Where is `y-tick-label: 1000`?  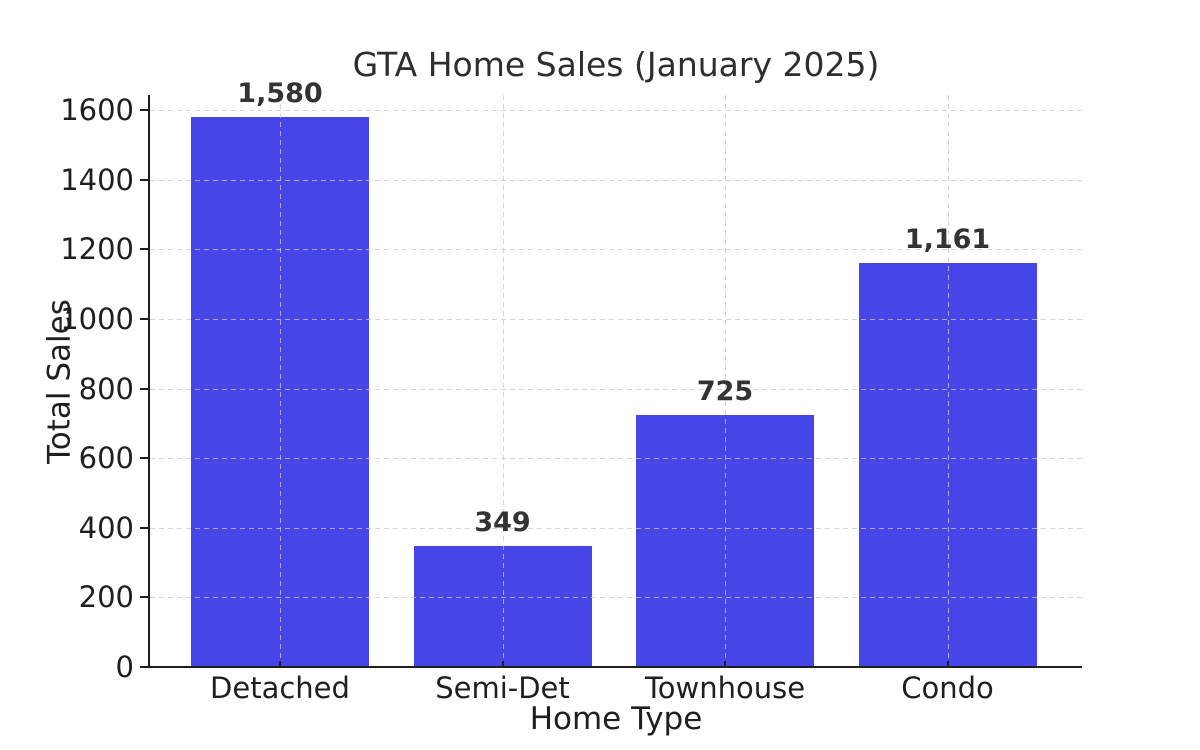 y-tick-label: 1000 is located at coordinates (97, 318).